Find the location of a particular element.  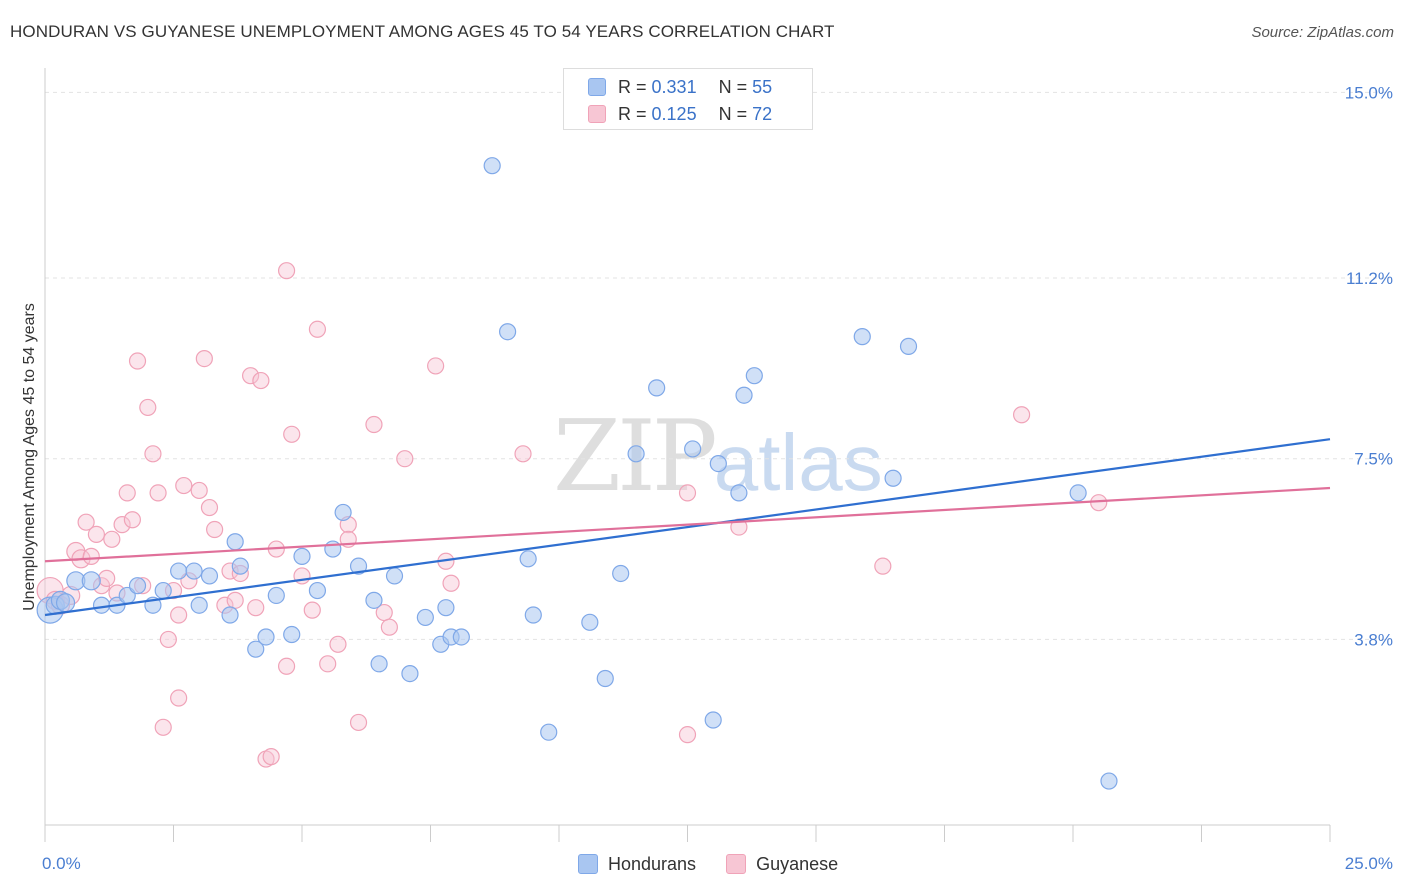

legend-r-value: 0.125 is located at coordinates (674, 113).